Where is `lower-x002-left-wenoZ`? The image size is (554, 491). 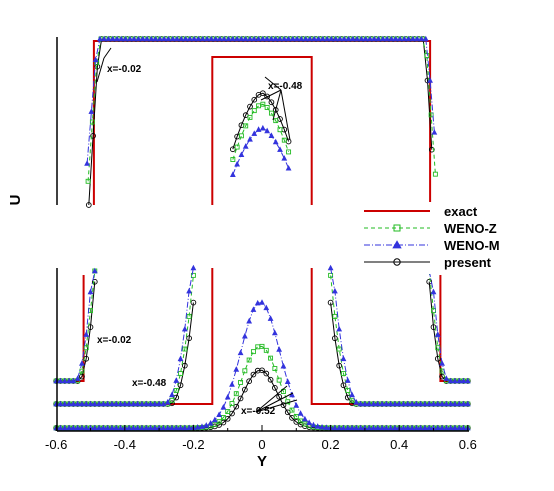 lower-x002-left-wenoZ is located at coordinates (76, 326).